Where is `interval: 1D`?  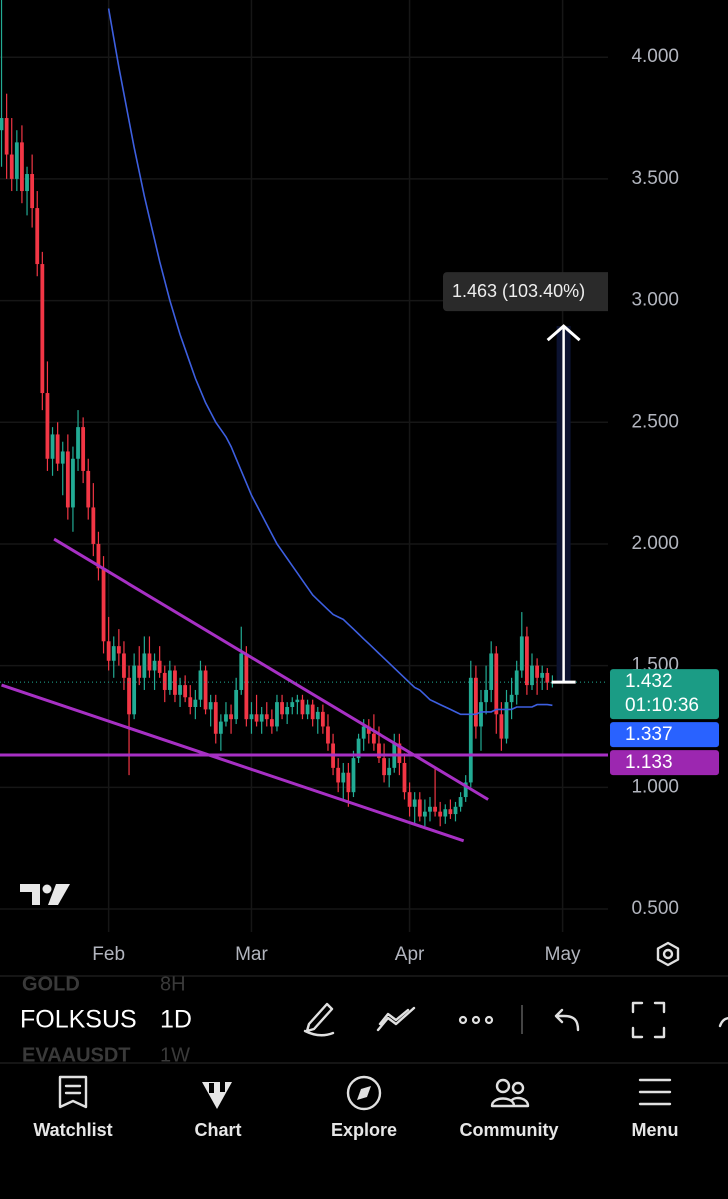 interval: 1D is located at coordinates (176, 1020).